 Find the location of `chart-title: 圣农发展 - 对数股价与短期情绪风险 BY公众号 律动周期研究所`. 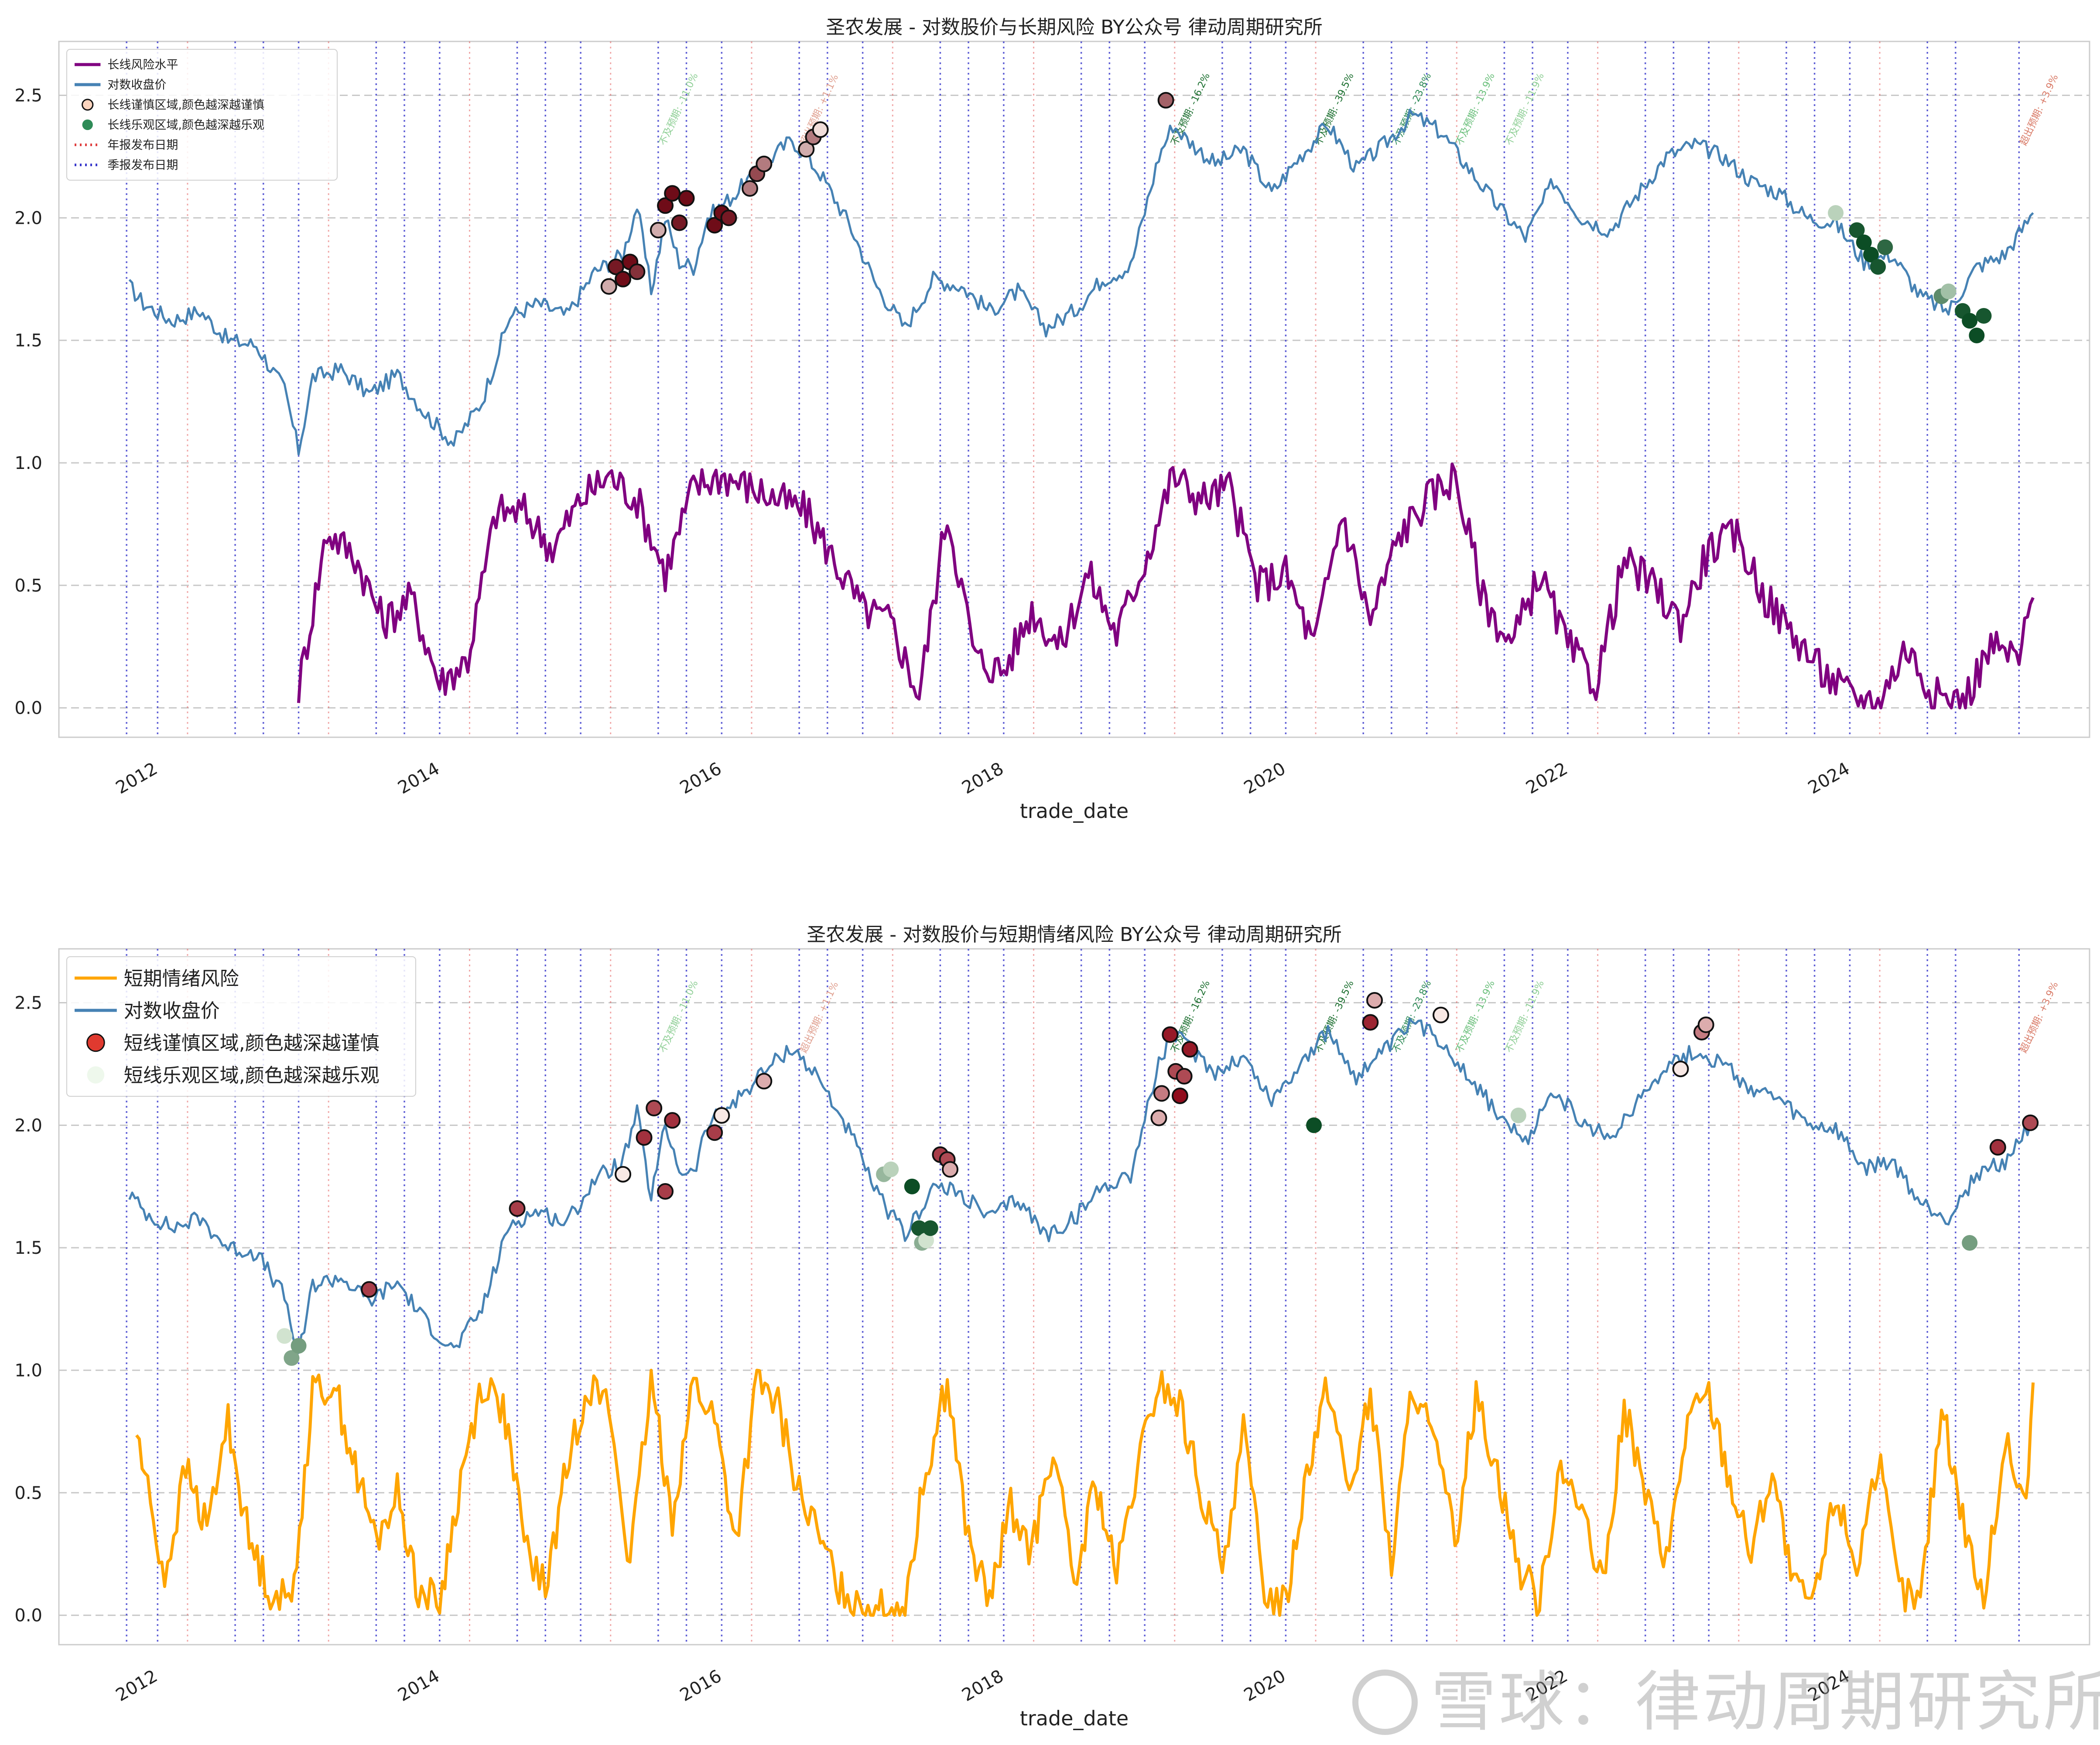

chart-title: 圣农发展 - 对数股价与短期情绪风险 BY公众号 律动周期研究所 is located at coordinates (1074, 935).